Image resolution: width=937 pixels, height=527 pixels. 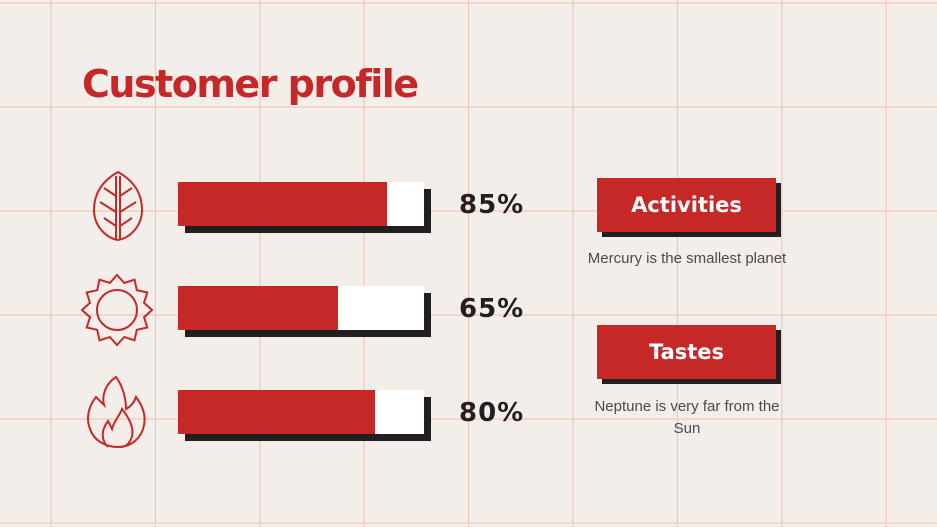 What do you see at coordinates (492, 413) in the screenshot?
I see `percentage-label: 80%` at bounding box center [492, 413].